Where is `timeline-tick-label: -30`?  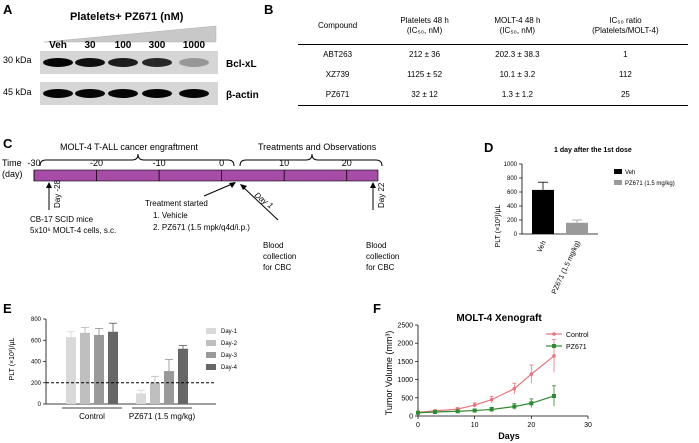 timeline-tick-label: -30 is located at coordinates (33, 163).